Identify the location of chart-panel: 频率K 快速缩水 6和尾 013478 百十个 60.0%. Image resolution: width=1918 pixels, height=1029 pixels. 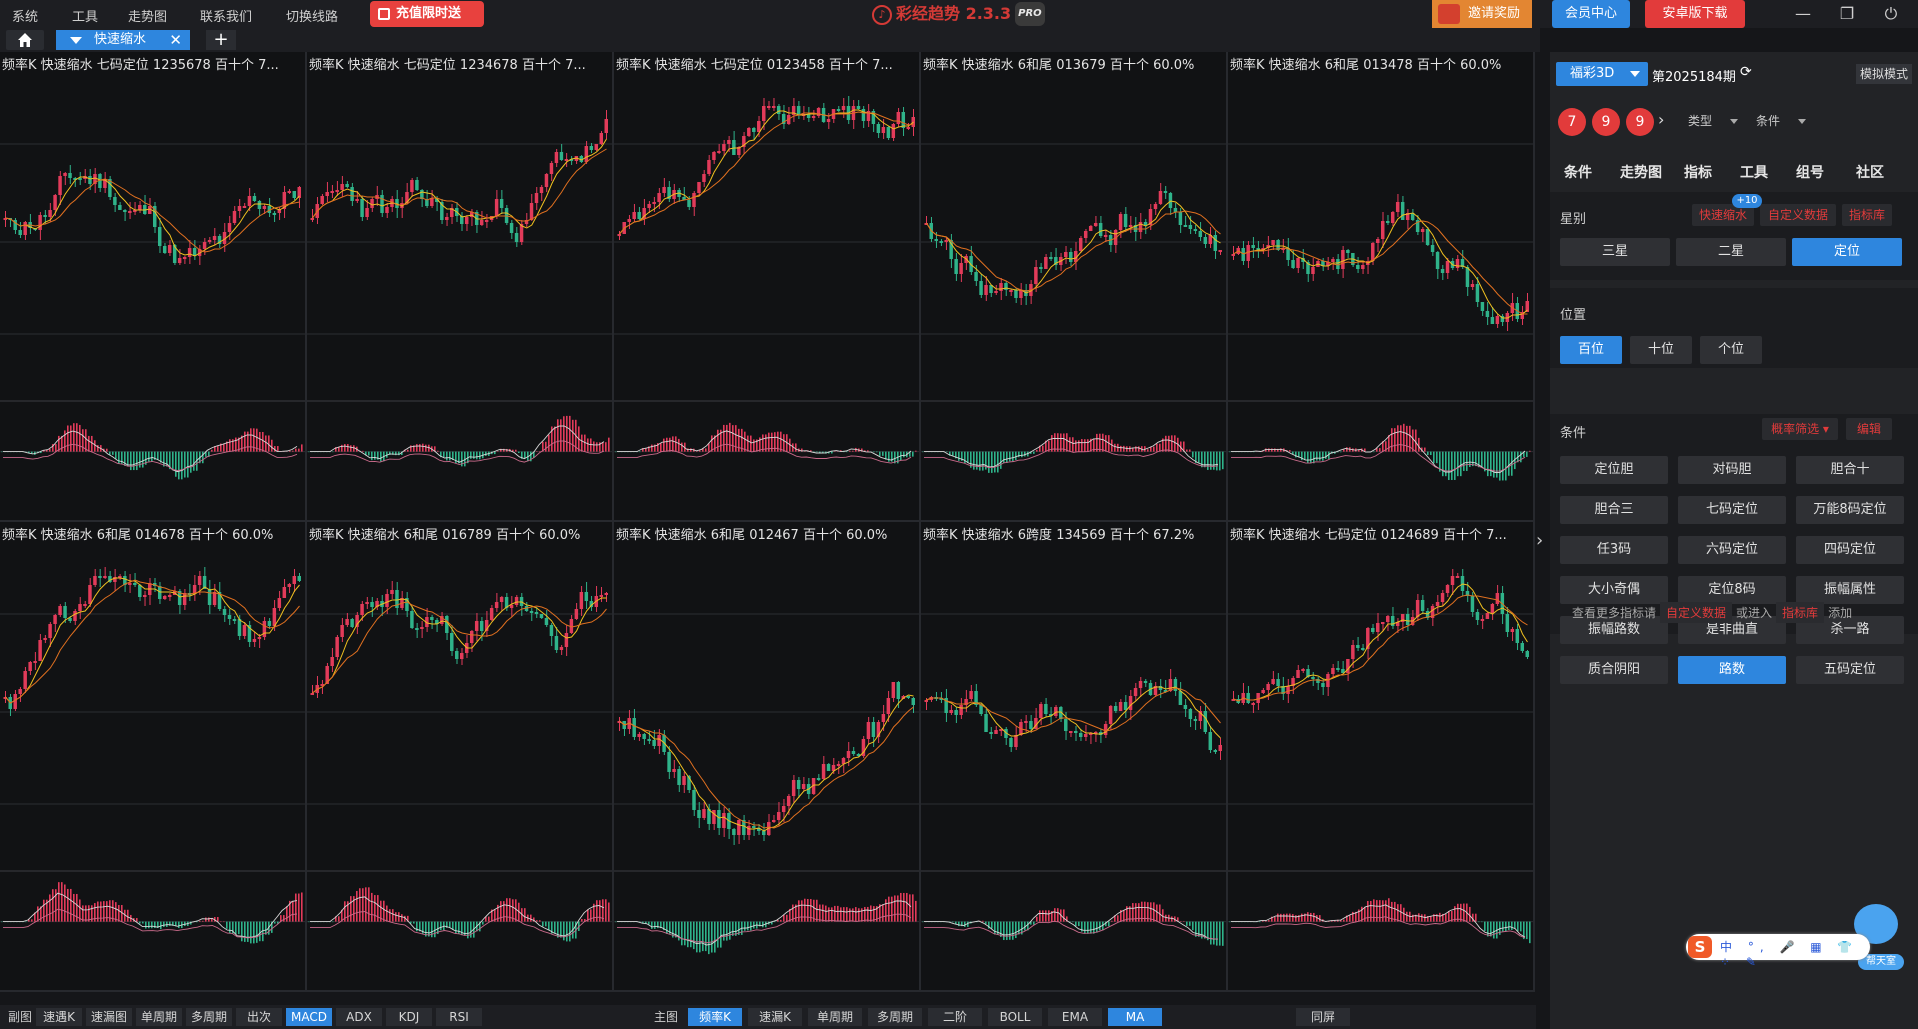
(1381, 287).